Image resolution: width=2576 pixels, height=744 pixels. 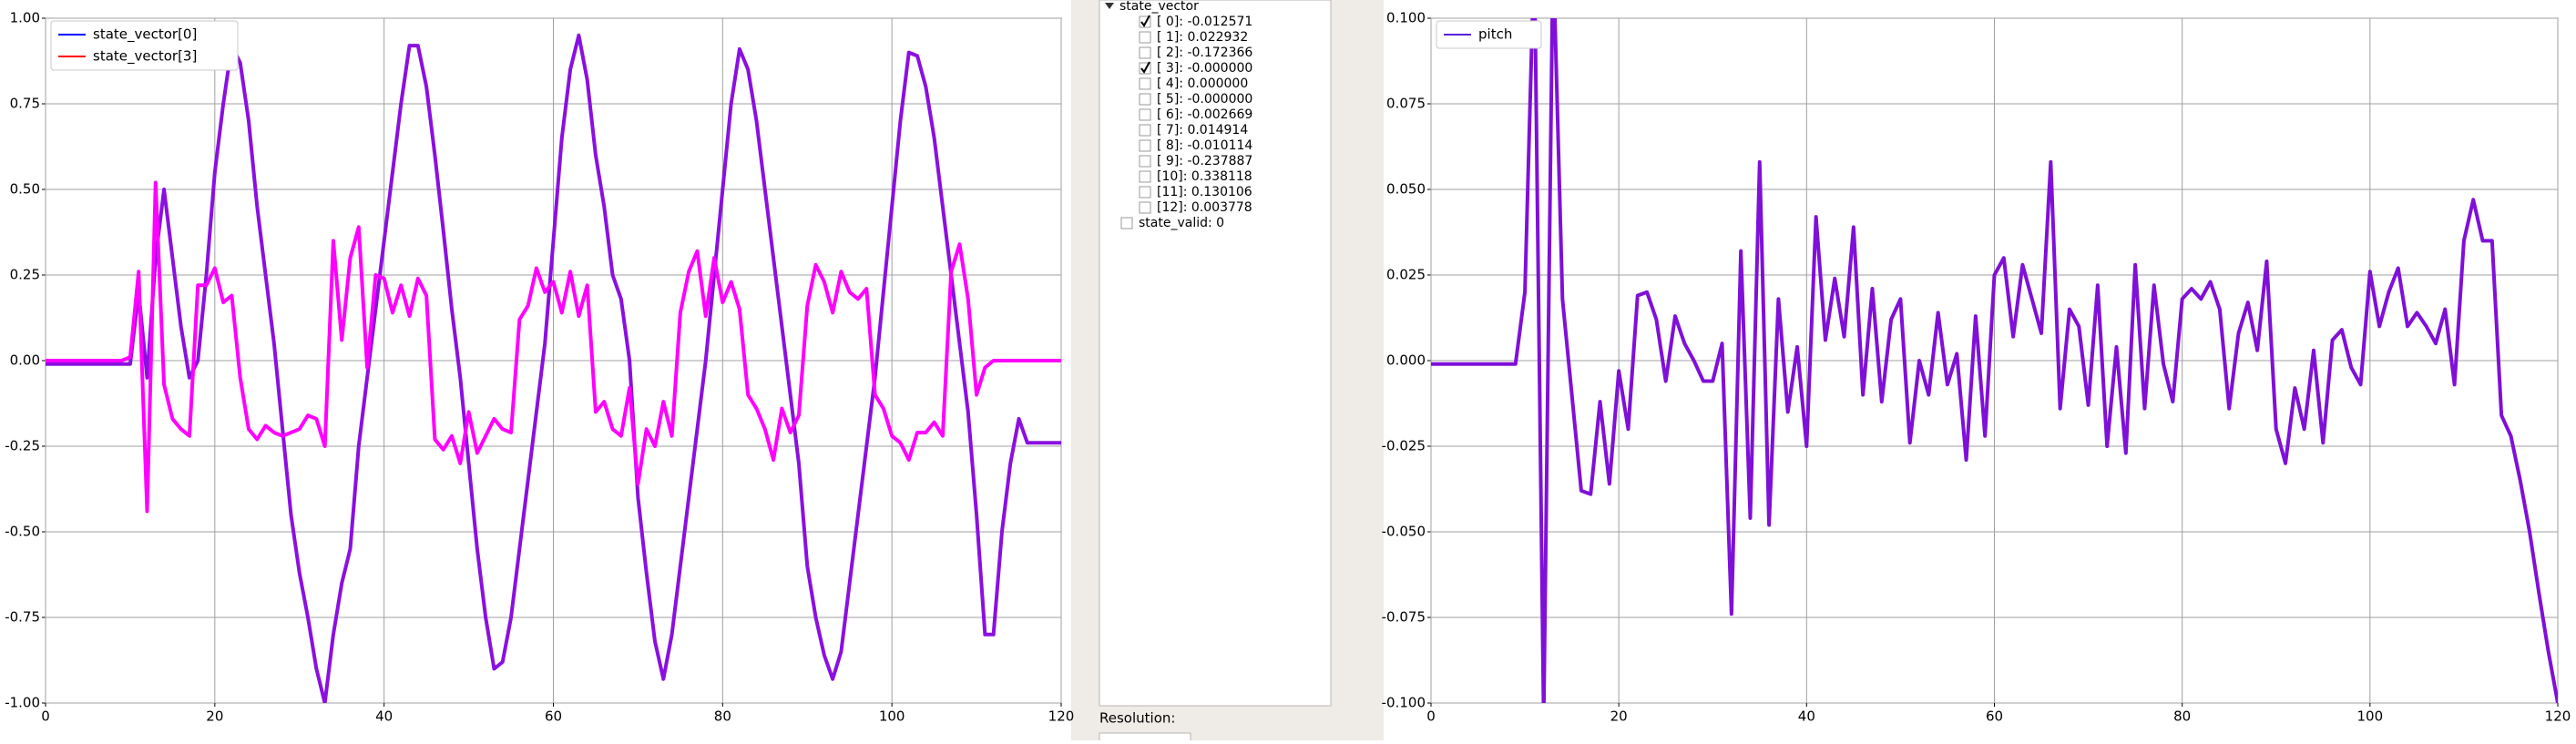 I want to click on tree-item: [10]: 0.338118, so click(x=1204, y=176).